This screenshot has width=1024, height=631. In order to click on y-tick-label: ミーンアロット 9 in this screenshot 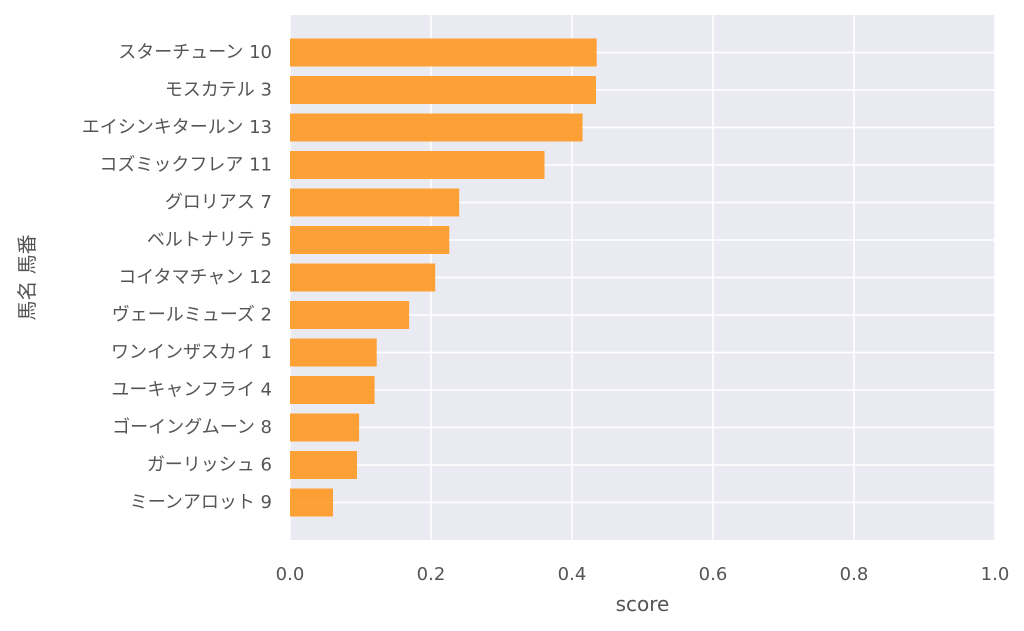, I will do `click(201, 502)`.